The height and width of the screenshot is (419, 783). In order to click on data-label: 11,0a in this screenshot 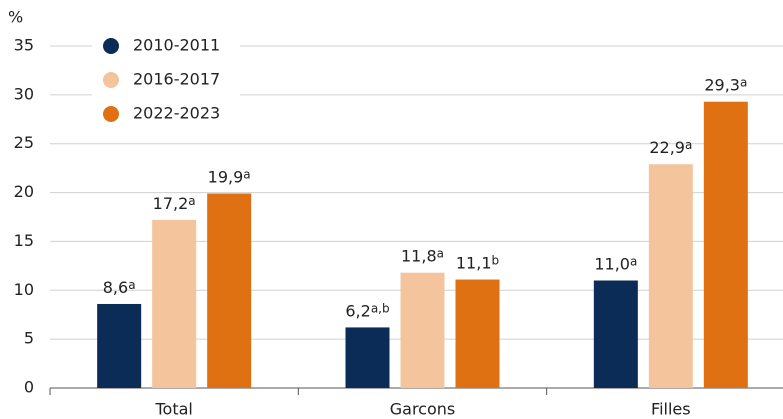, I will do `click(615, 263)`.